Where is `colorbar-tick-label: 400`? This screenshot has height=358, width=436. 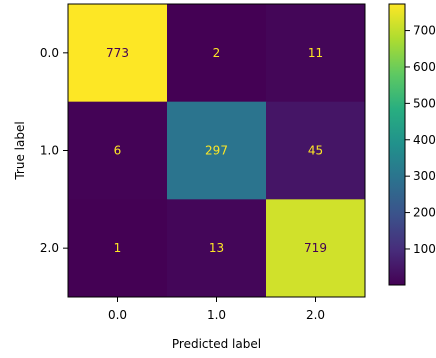 colorbar-tick-label: 400 is located at coordinates (424, 140).